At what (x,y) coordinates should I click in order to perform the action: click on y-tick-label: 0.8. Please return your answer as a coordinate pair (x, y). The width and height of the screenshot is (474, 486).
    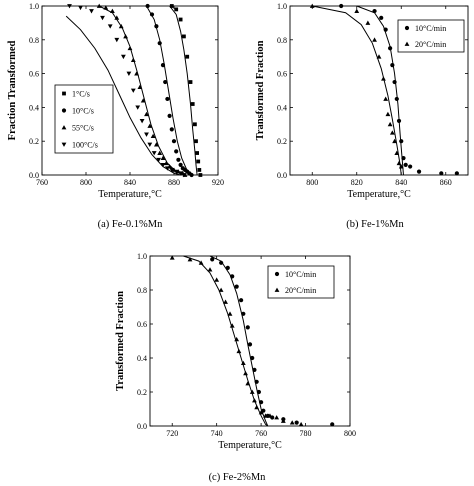
    Looking at the image, I should click on (282, 40).